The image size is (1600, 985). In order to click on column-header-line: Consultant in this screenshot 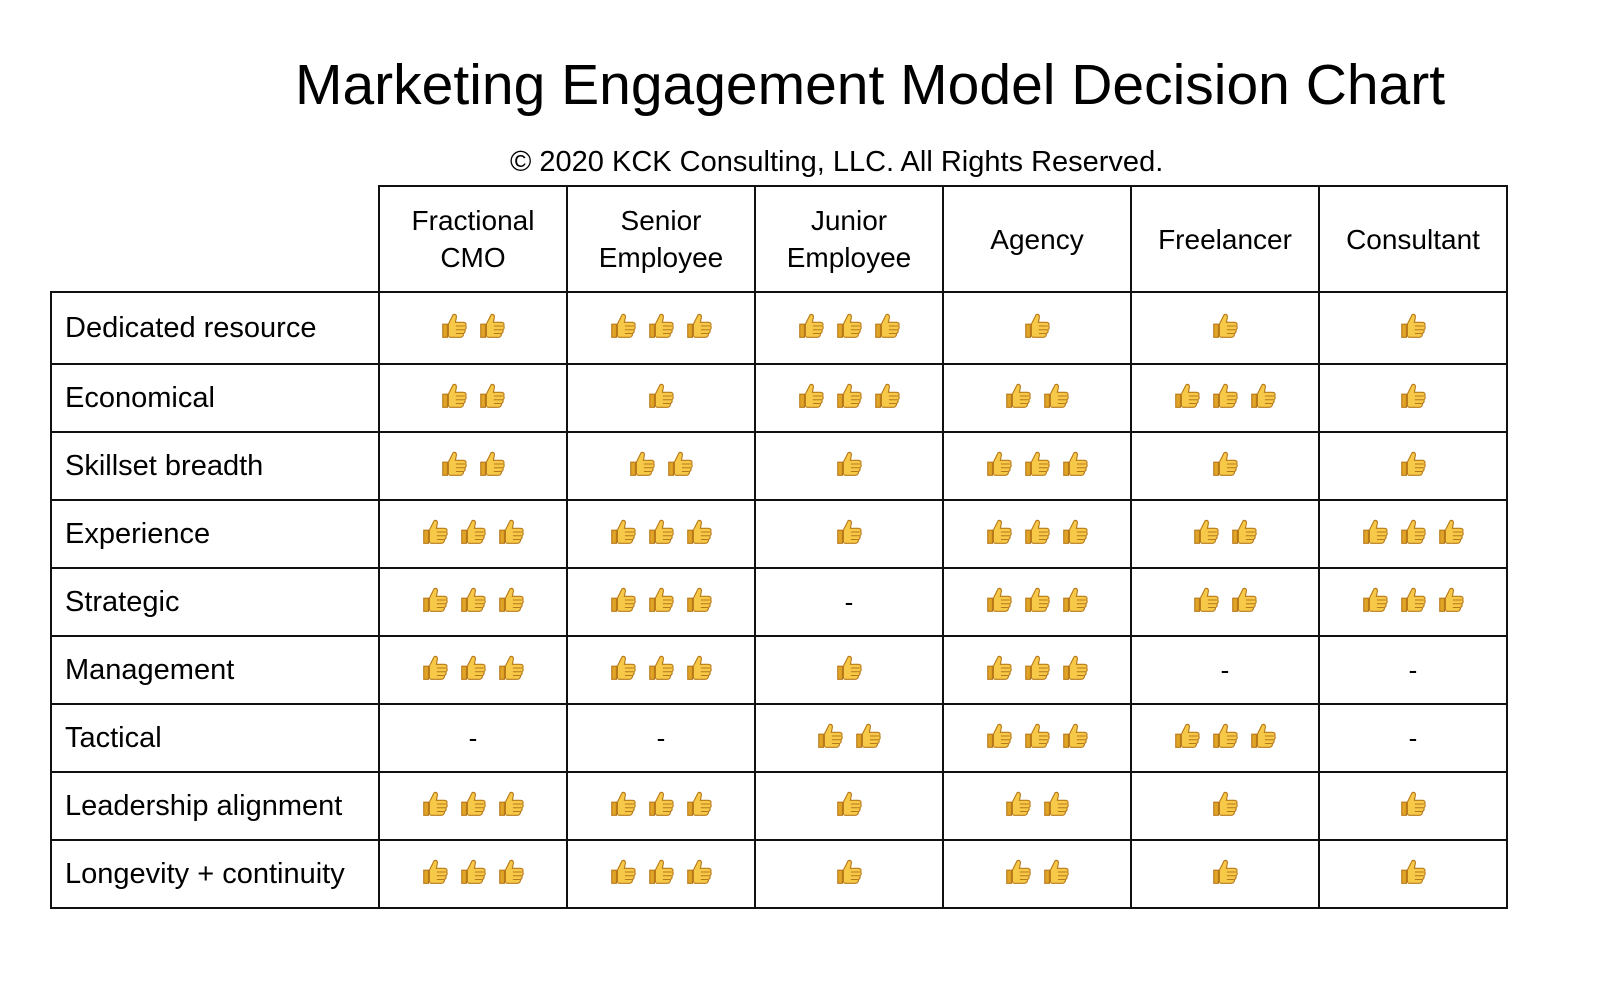, I will do `click(1413, 239)`.